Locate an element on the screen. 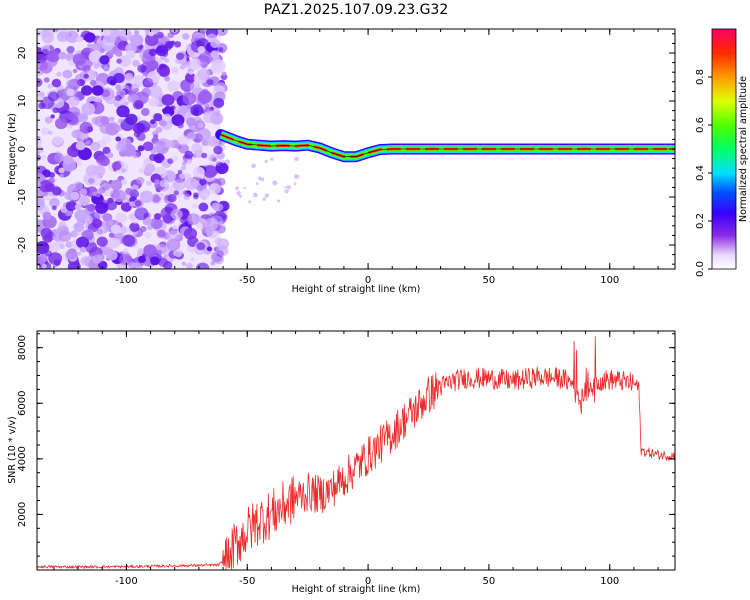  noise-region is located at coordinates (168, 149).